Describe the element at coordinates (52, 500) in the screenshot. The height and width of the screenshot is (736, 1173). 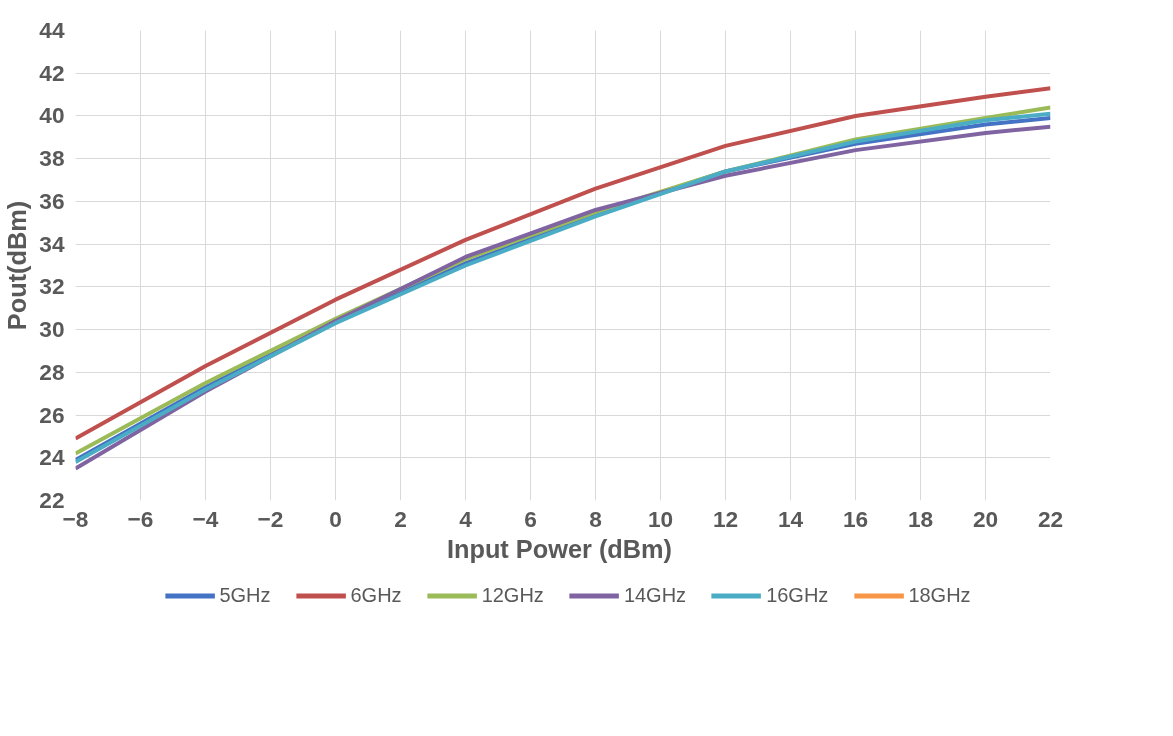
I see `y-tick-label: 22` at that location.